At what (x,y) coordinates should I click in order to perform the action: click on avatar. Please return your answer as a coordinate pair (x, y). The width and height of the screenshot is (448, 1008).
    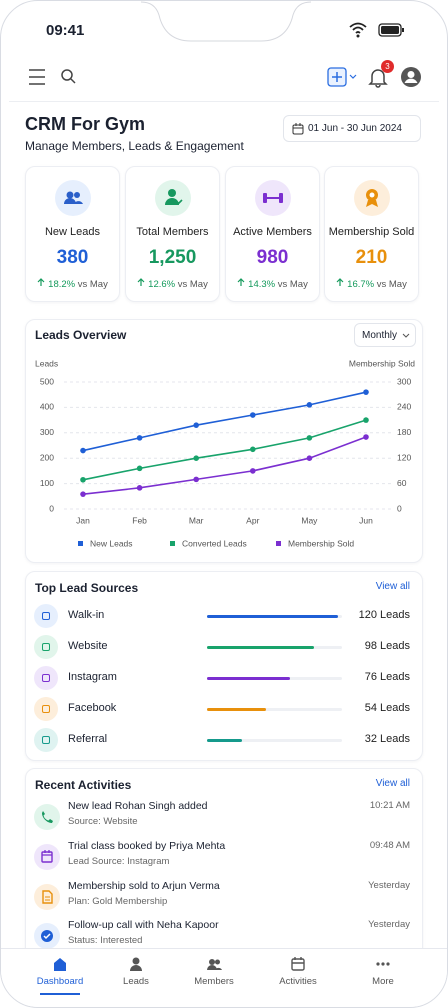
    Looking at the image, I should click on (411, 77).